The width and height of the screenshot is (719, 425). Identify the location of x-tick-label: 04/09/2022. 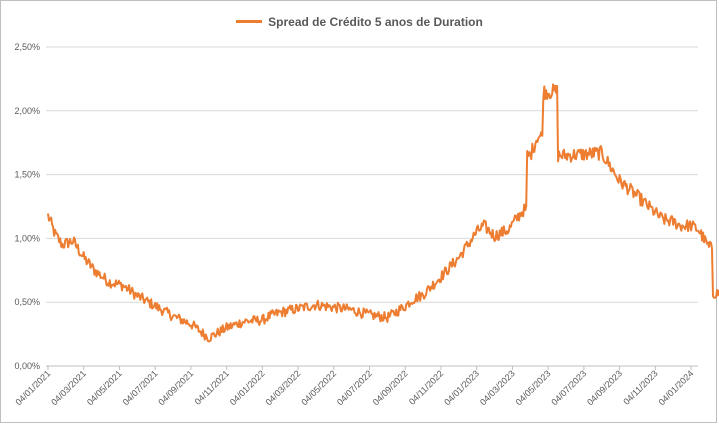
(390, 387).